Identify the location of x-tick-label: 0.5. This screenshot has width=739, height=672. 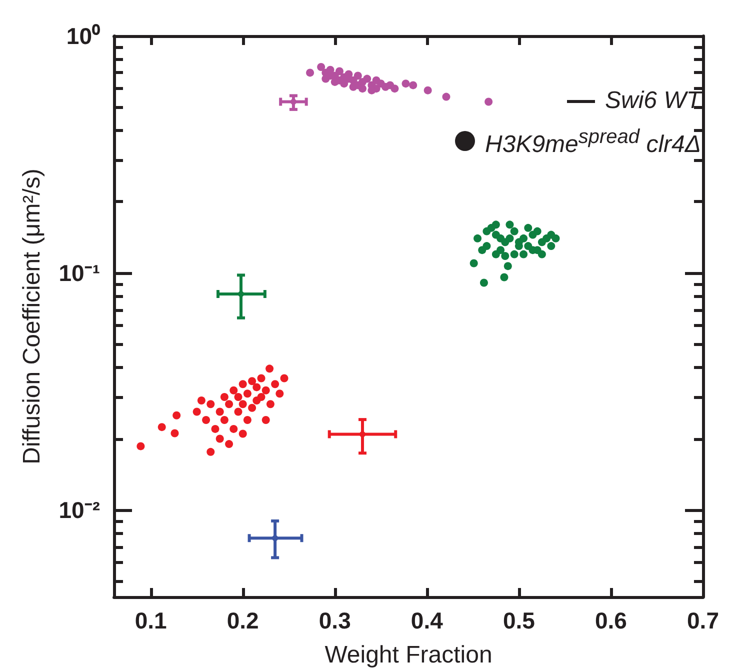
(519, 621).